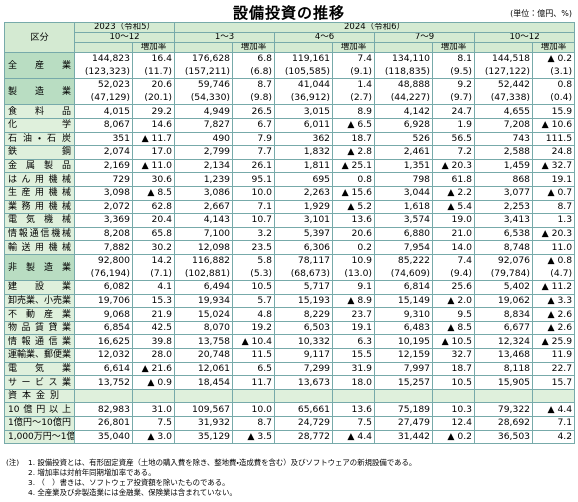 This screenshot has width=578, height=502. I want to click on cell: 2,588, so click(504, 152).